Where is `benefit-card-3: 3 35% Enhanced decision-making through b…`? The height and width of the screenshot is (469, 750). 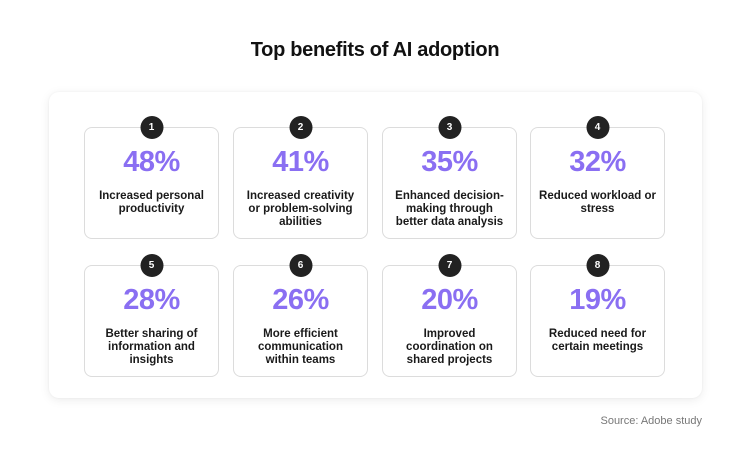
benefit-card-3: 3 35% Enhanced decision-making through b… is located at coordinates (449, 177).